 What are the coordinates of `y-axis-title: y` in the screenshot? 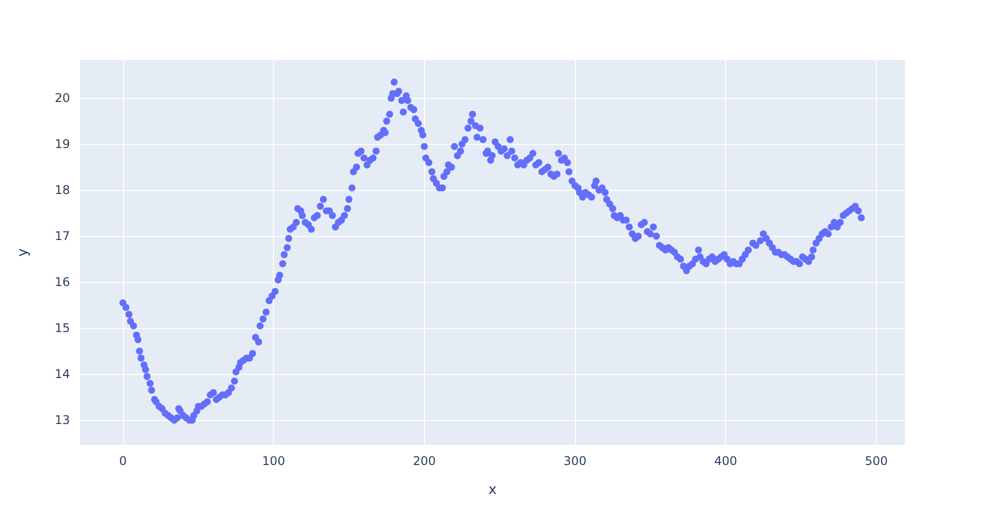 It's located at (23, 252).